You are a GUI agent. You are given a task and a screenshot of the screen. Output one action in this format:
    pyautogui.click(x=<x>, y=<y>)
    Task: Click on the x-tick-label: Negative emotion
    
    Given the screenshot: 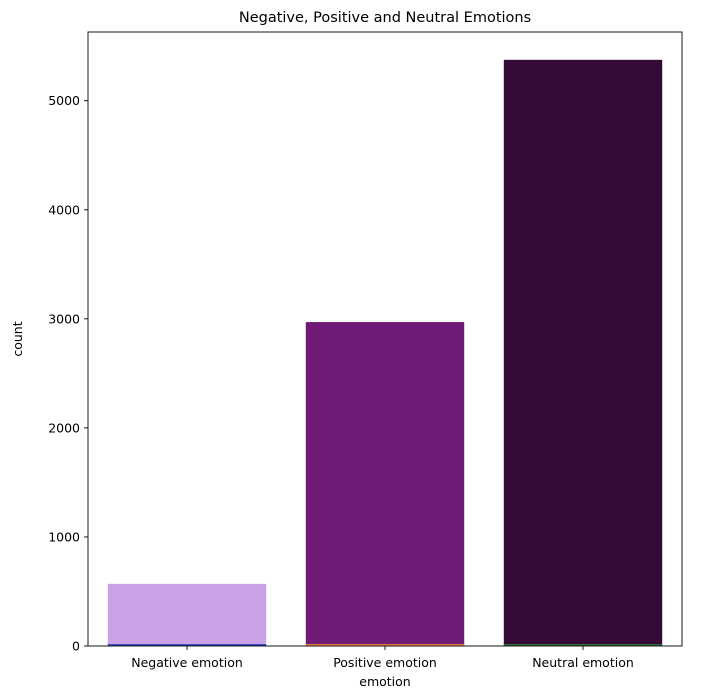 What is the action you would take?
    pyautogui.click(x=187, y=662)
    